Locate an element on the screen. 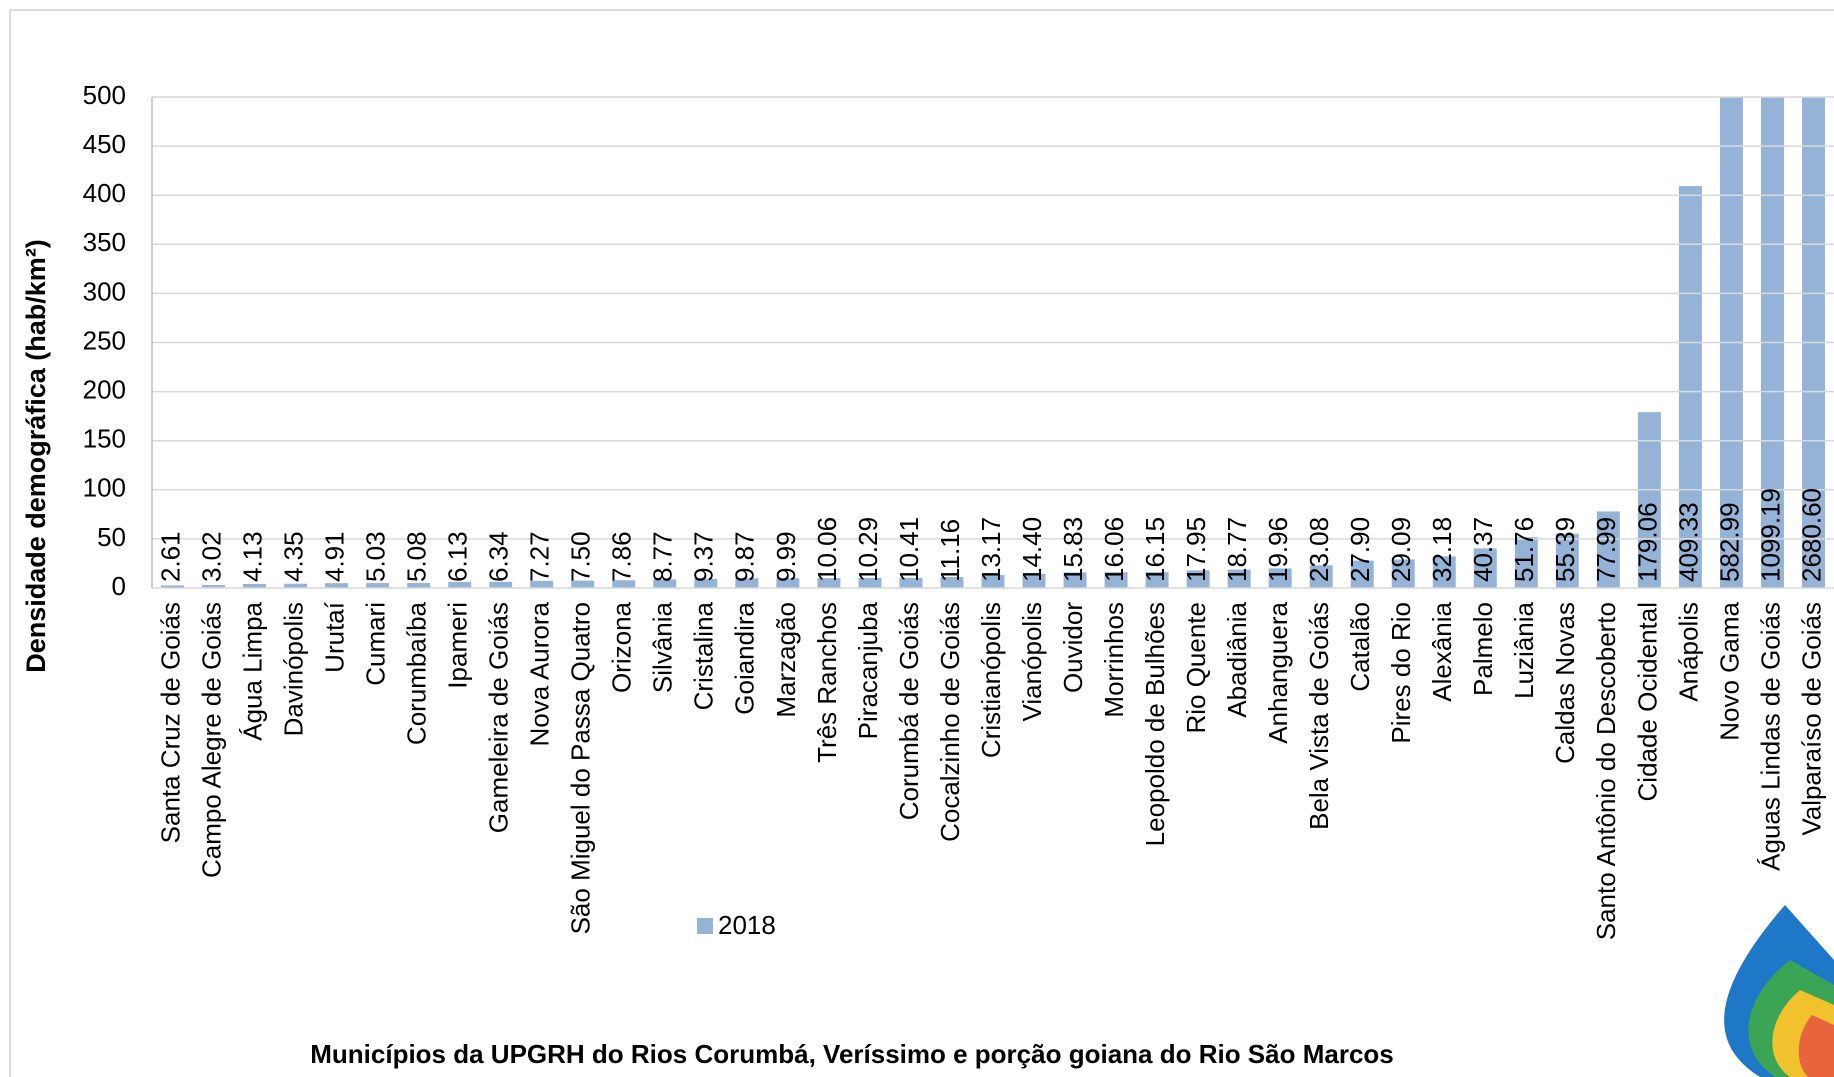  x-tick-label: Novo Gama is located at coordinates (1729, 670).